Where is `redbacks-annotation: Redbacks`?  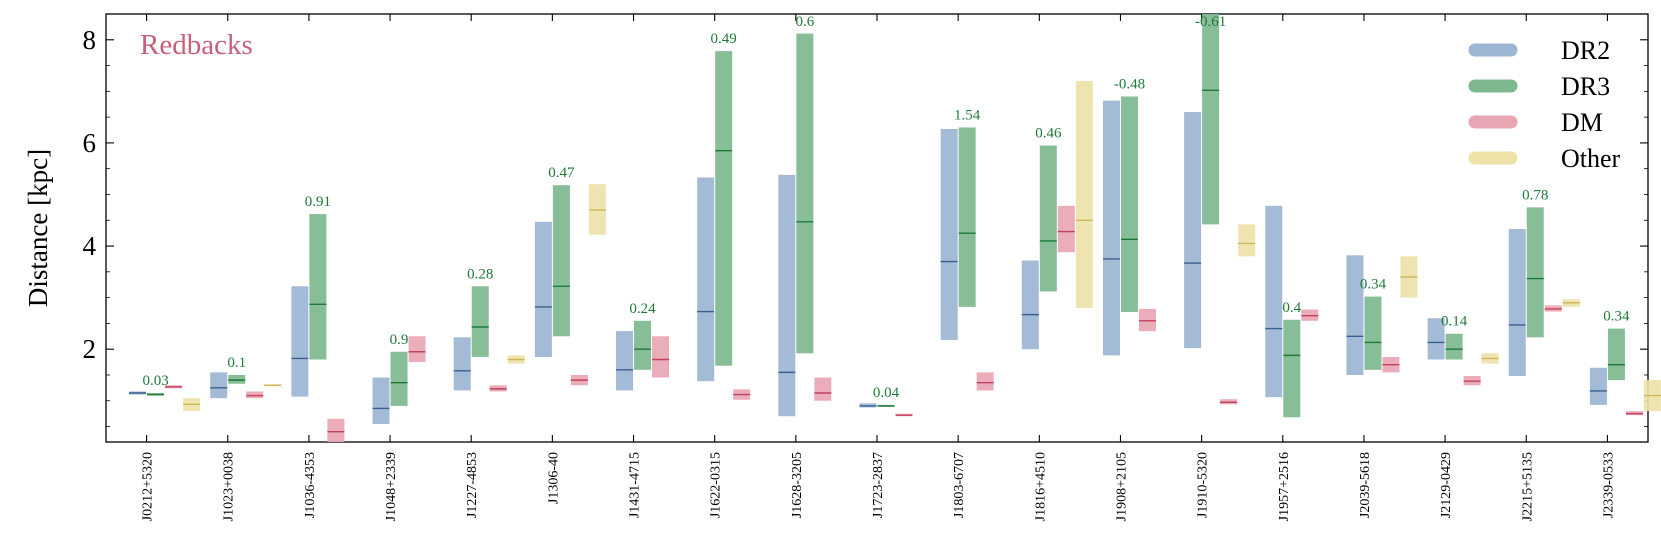
redbacks-annotation: Redbacks is located at coordinates (196, 45).